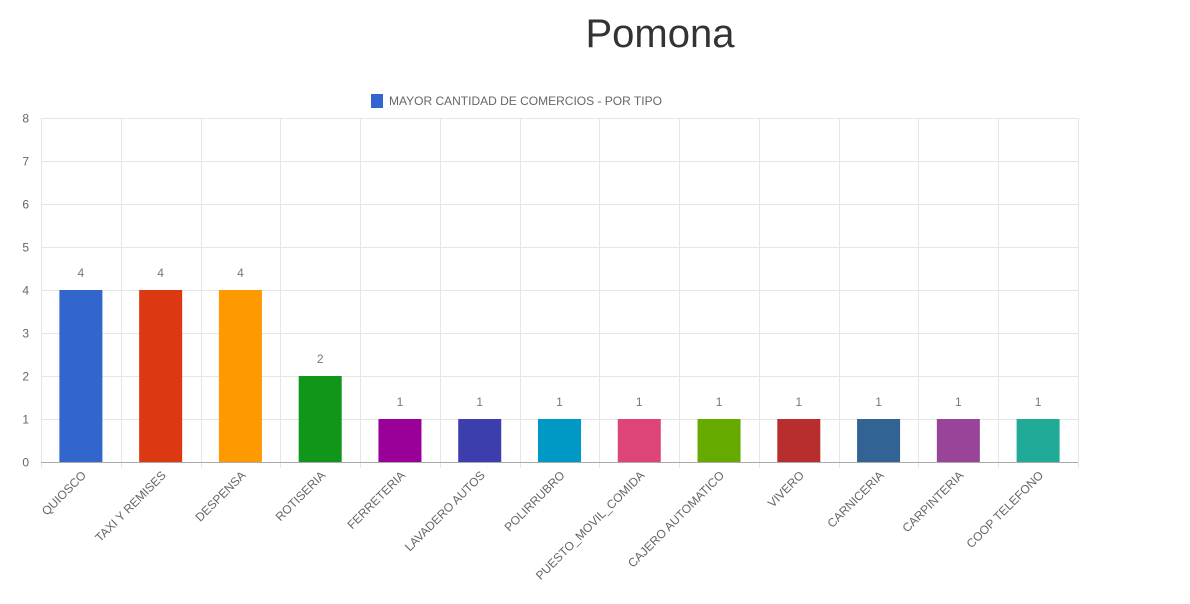  I want to click on x-tick-label: POLIRRUBRO, so click(535, 501).